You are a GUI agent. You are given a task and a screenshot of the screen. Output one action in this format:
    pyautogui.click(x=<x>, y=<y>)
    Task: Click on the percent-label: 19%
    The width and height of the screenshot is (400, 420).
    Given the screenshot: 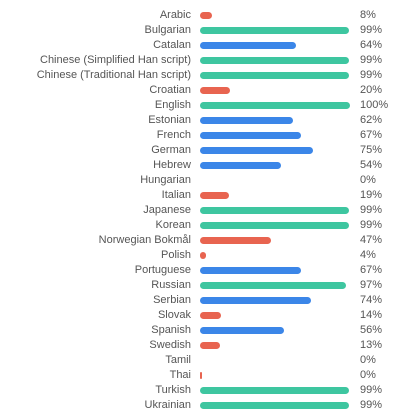 What is the action you would take?
    pyautogui.click(x=371, y=195)
    